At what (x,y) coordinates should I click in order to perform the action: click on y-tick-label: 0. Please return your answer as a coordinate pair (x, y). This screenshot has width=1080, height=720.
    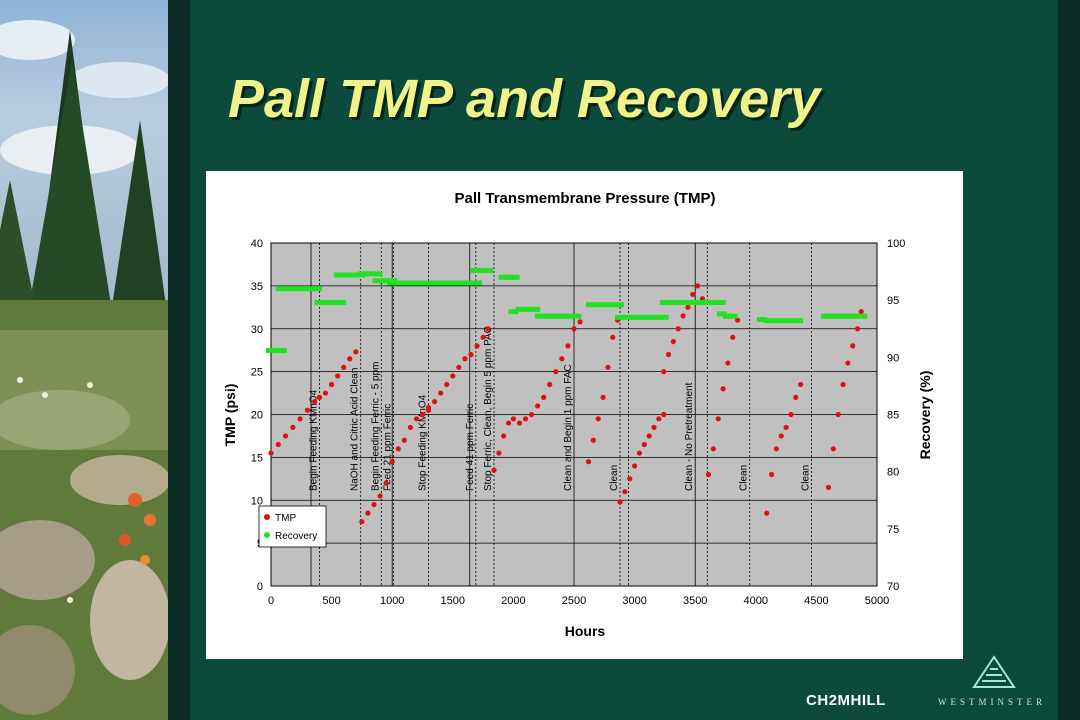
    Looking at the image, I should click on (260, 587).